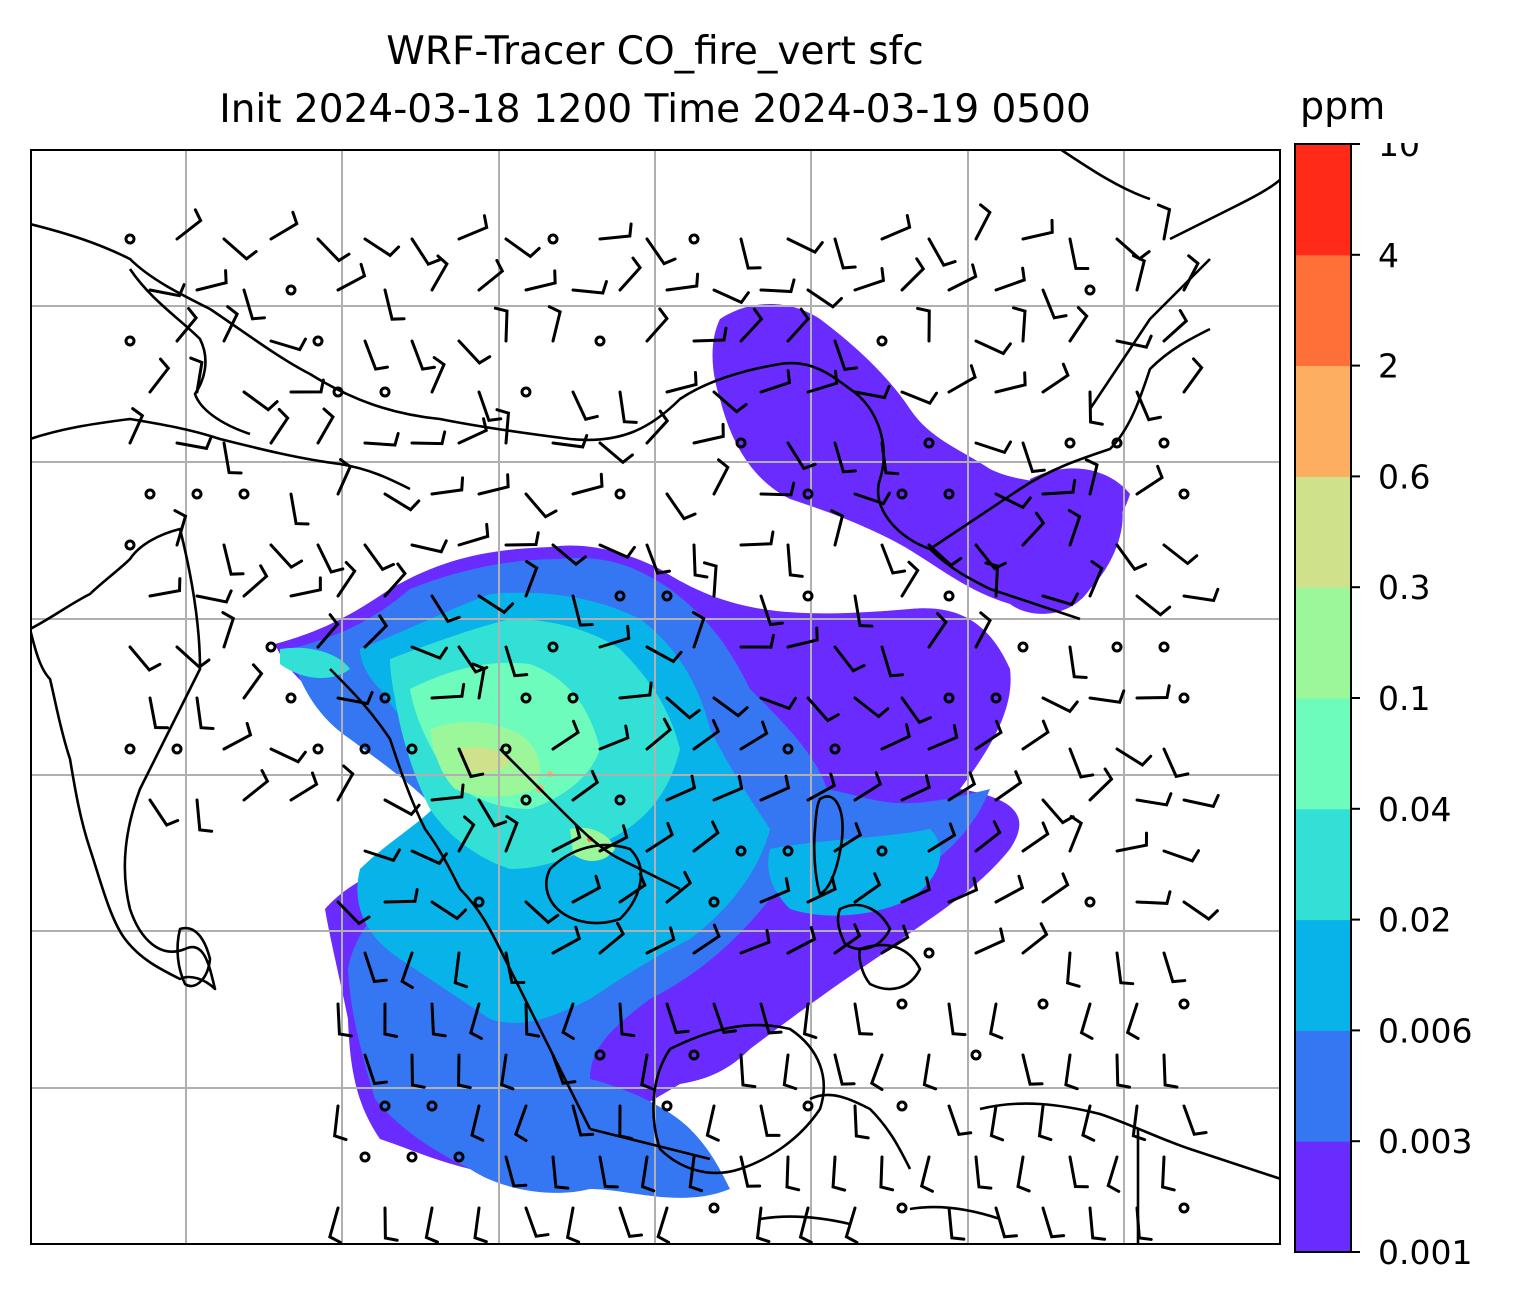 The height and width of the screenshot is (1306, 1528). I want to click on colorbar-tick-label: 2, so click(1388, 366).